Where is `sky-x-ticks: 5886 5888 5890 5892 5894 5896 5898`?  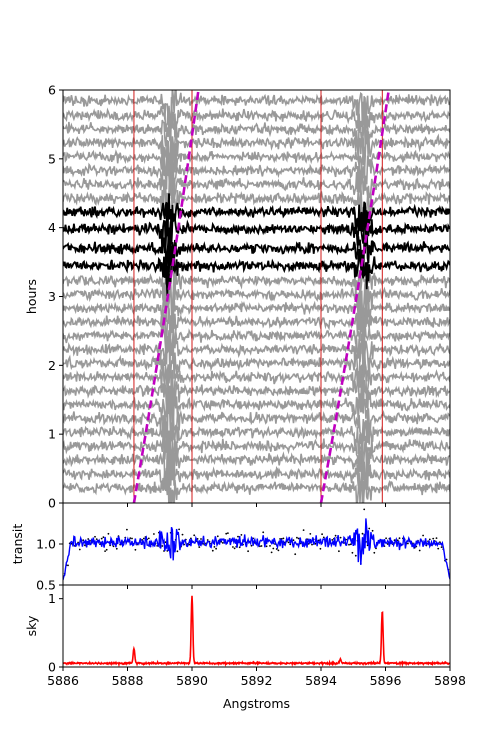
sky-x-ticks: 5886 5888 5890 5892 5894 5896 5898 is located at coordinates (256, 677).